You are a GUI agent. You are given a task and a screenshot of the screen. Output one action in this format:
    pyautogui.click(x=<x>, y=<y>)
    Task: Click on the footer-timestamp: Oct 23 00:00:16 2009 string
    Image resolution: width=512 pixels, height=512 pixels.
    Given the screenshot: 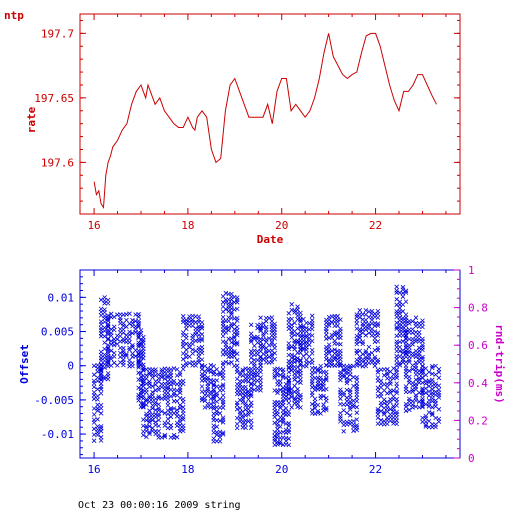 What is the action you would take?
    pyautogui.click(x=159, y=505)
    